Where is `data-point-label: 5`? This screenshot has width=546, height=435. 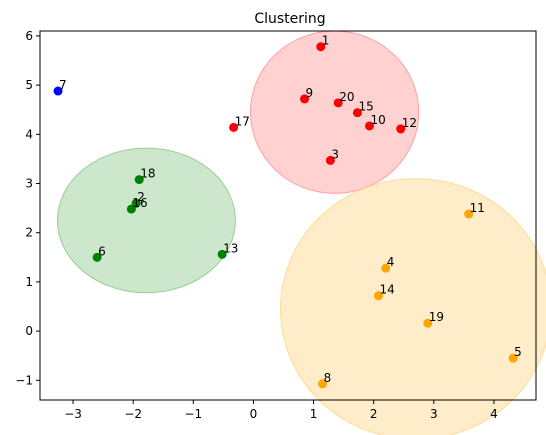 data-point-label: 5 is located at coordinates (518, 352).